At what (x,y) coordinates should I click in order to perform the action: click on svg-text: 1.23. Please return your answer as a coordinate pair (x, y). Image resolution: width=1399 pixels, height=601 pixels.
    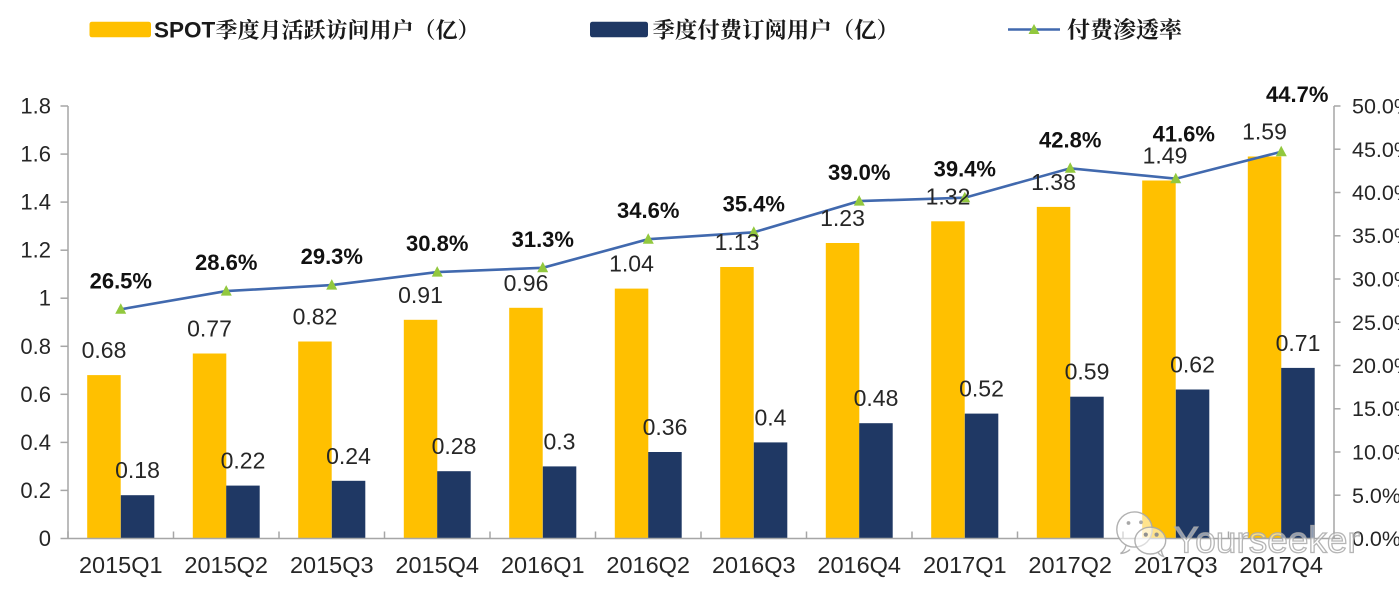
    Looking at the image, I should click on (842, 218).